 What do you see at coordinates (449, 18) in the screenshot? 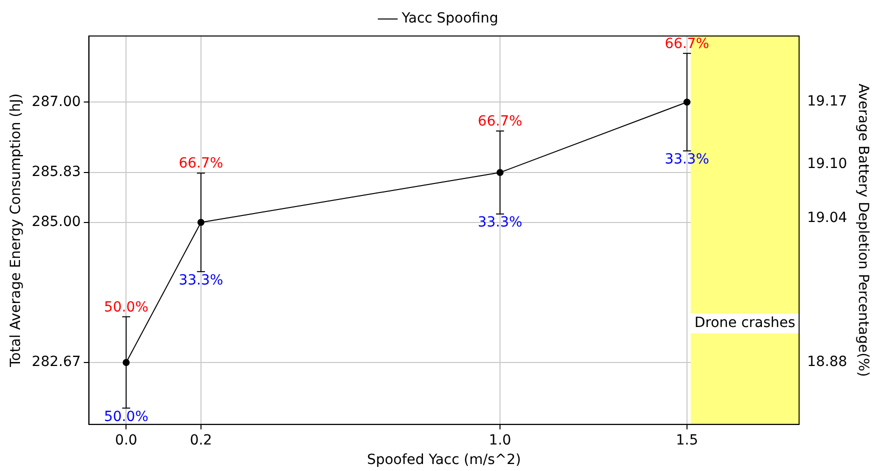
I see `legend-label: Yacc Spoofing` at bounding box center [449, 18].